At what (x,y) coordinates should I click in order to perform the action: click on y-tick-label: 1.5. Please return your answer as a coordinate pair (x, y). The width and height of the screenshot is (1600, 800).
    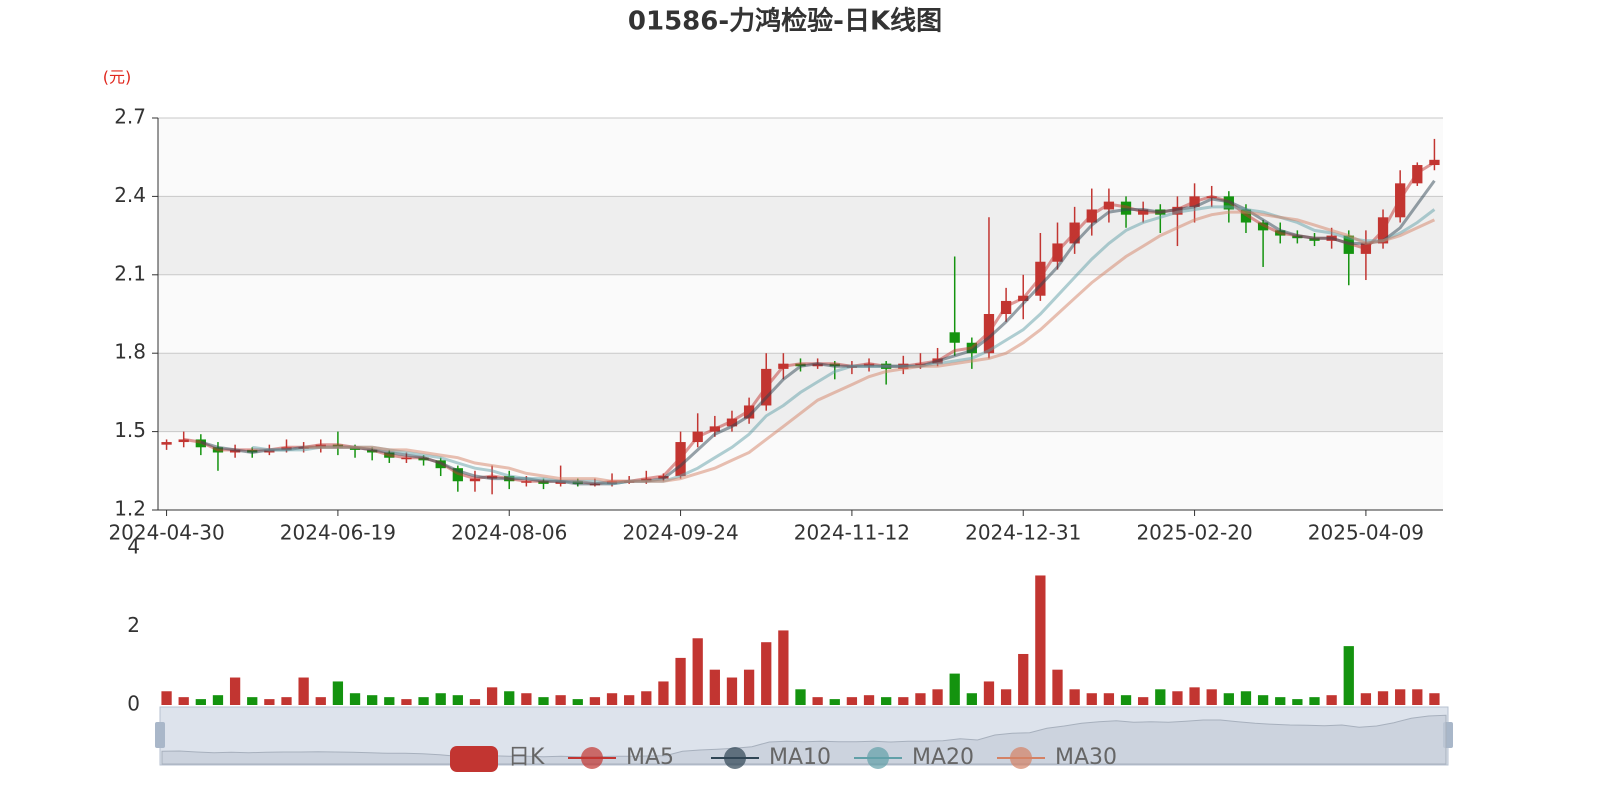
    Looking at the image, I should click on (130, 430).